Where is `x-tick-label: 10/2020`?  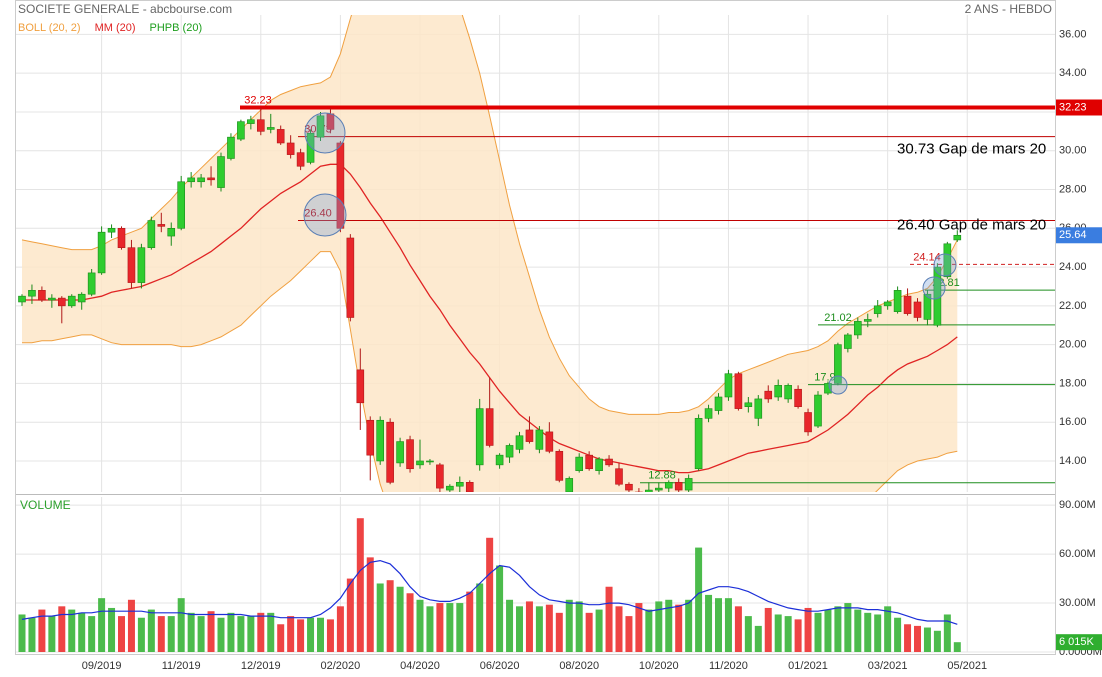
x-tick-label: 10/2020 is located at coordinates (659, 666).